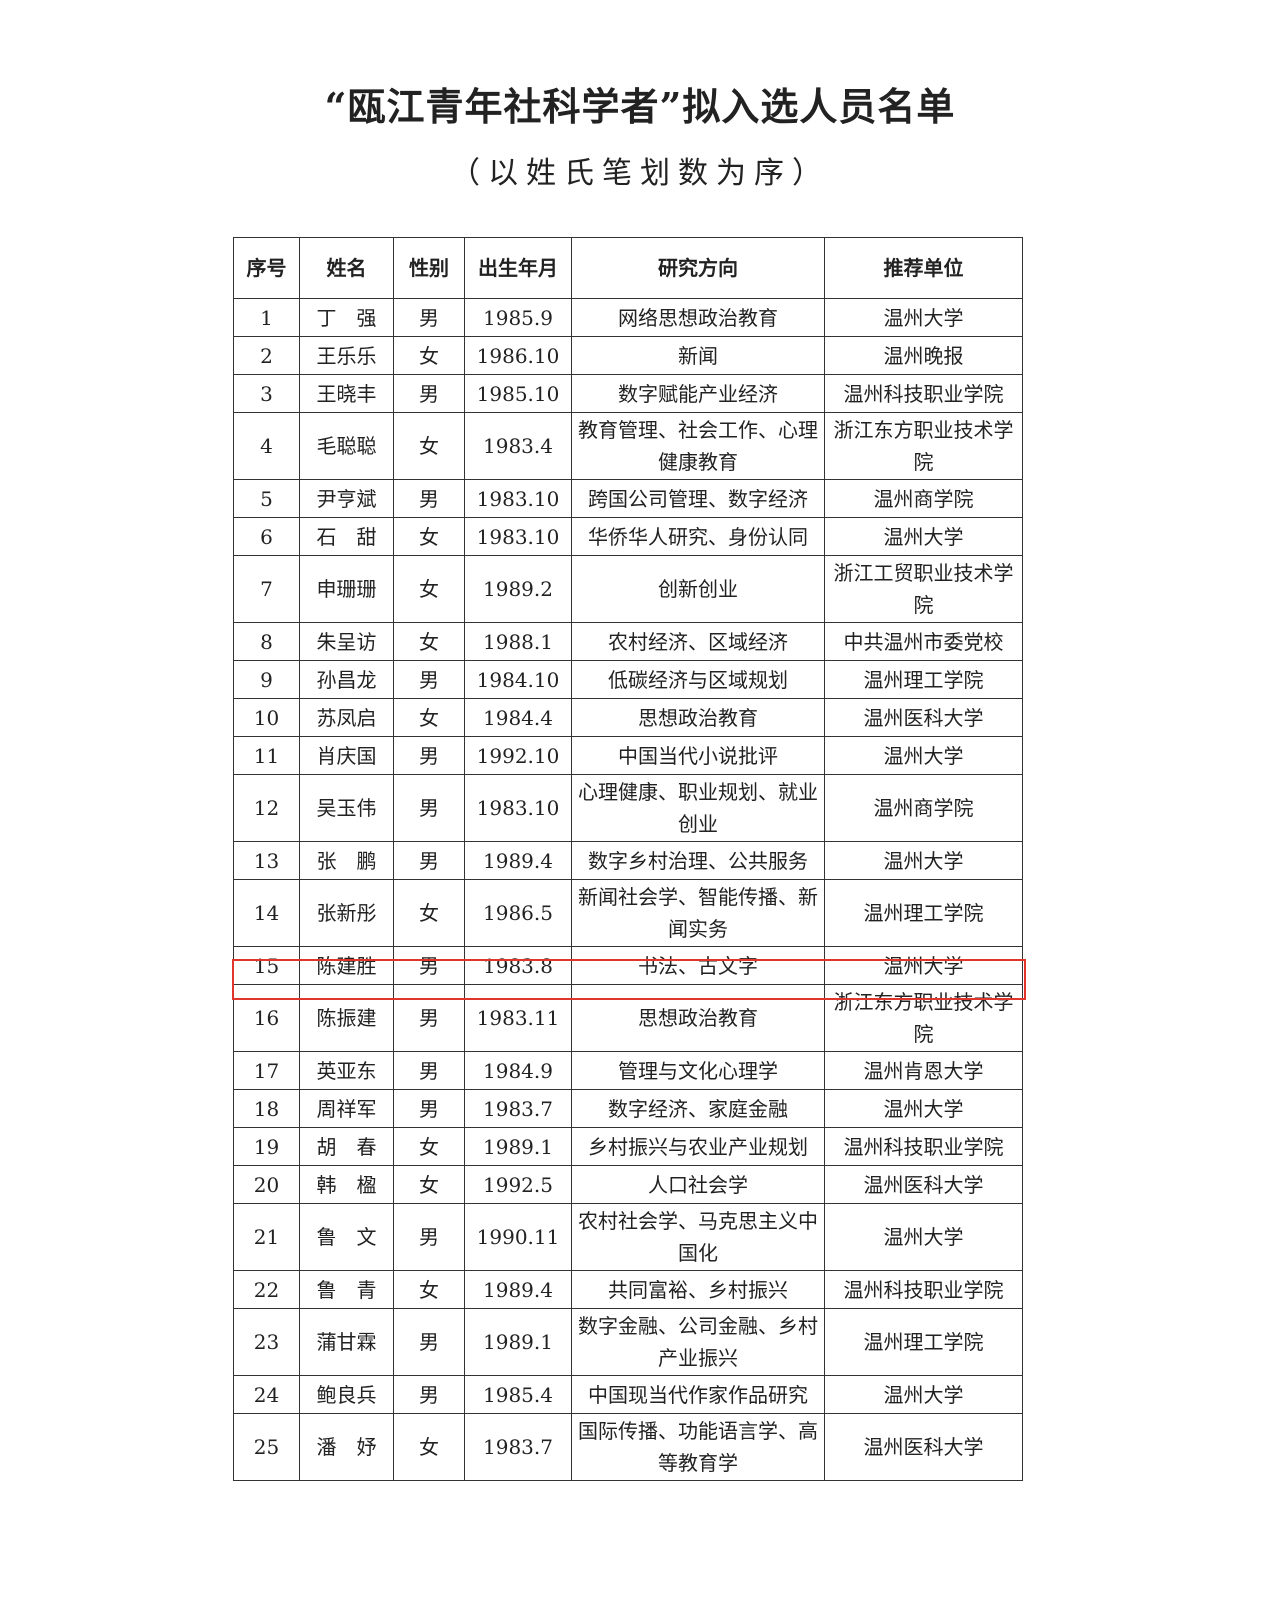  Describe the element at coordinates (518, 317) in the screenshot. I see `cell-birth: 1985.9` at that location.